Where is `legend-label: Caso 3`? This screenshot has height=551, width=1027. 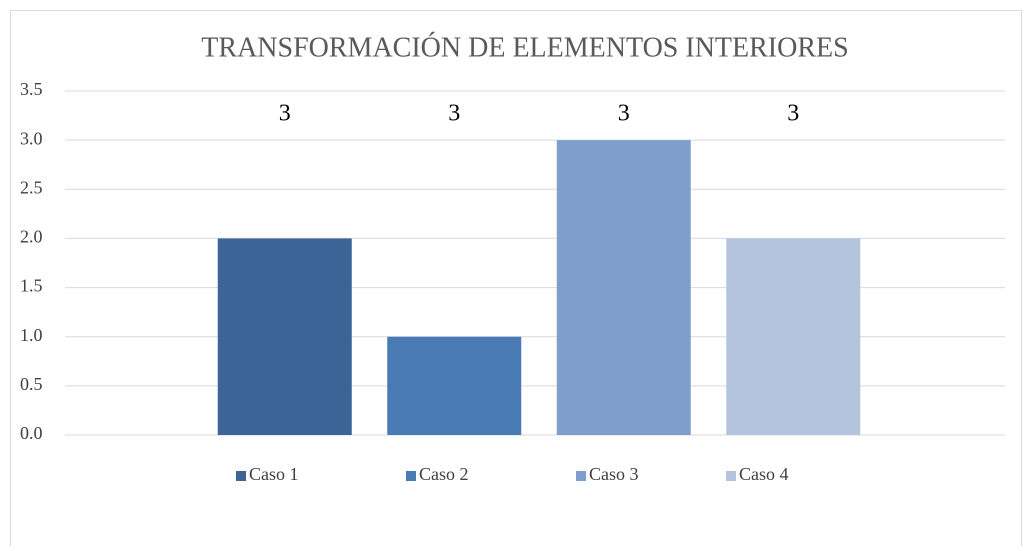
legend-label: Caso 3 is located at coordinates (614, 474).